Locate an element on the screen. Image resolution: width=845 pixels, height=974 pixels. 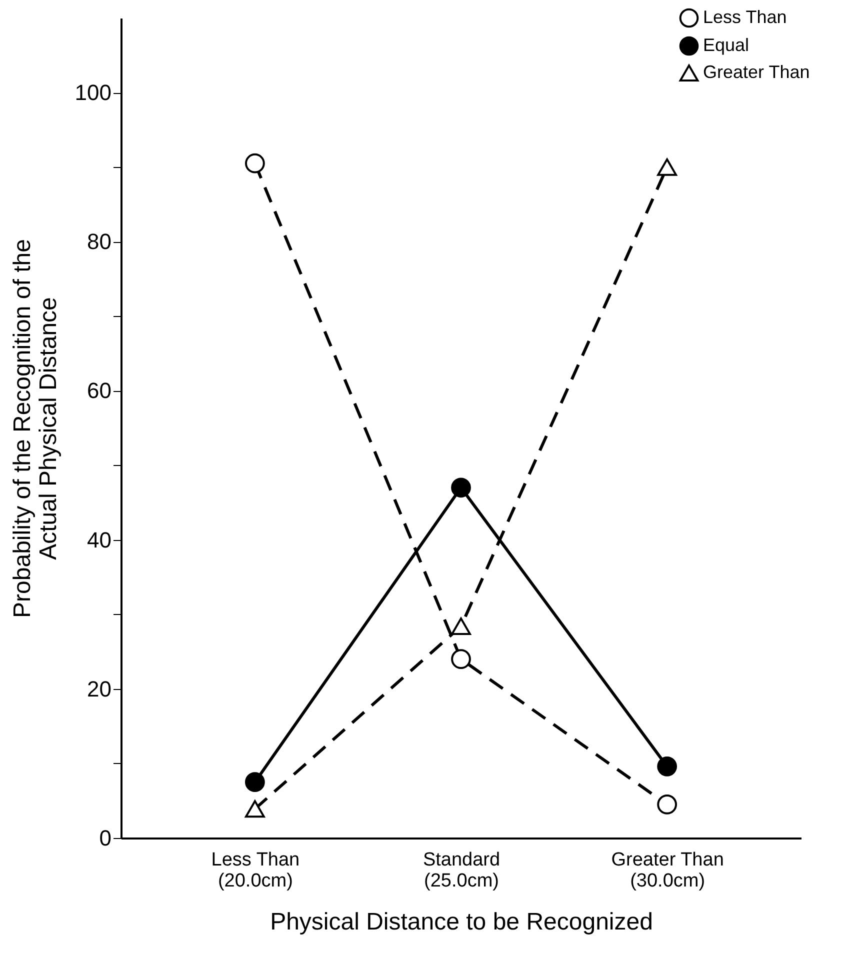
y-tick-label: 100 is located at coordinates (93, 93).